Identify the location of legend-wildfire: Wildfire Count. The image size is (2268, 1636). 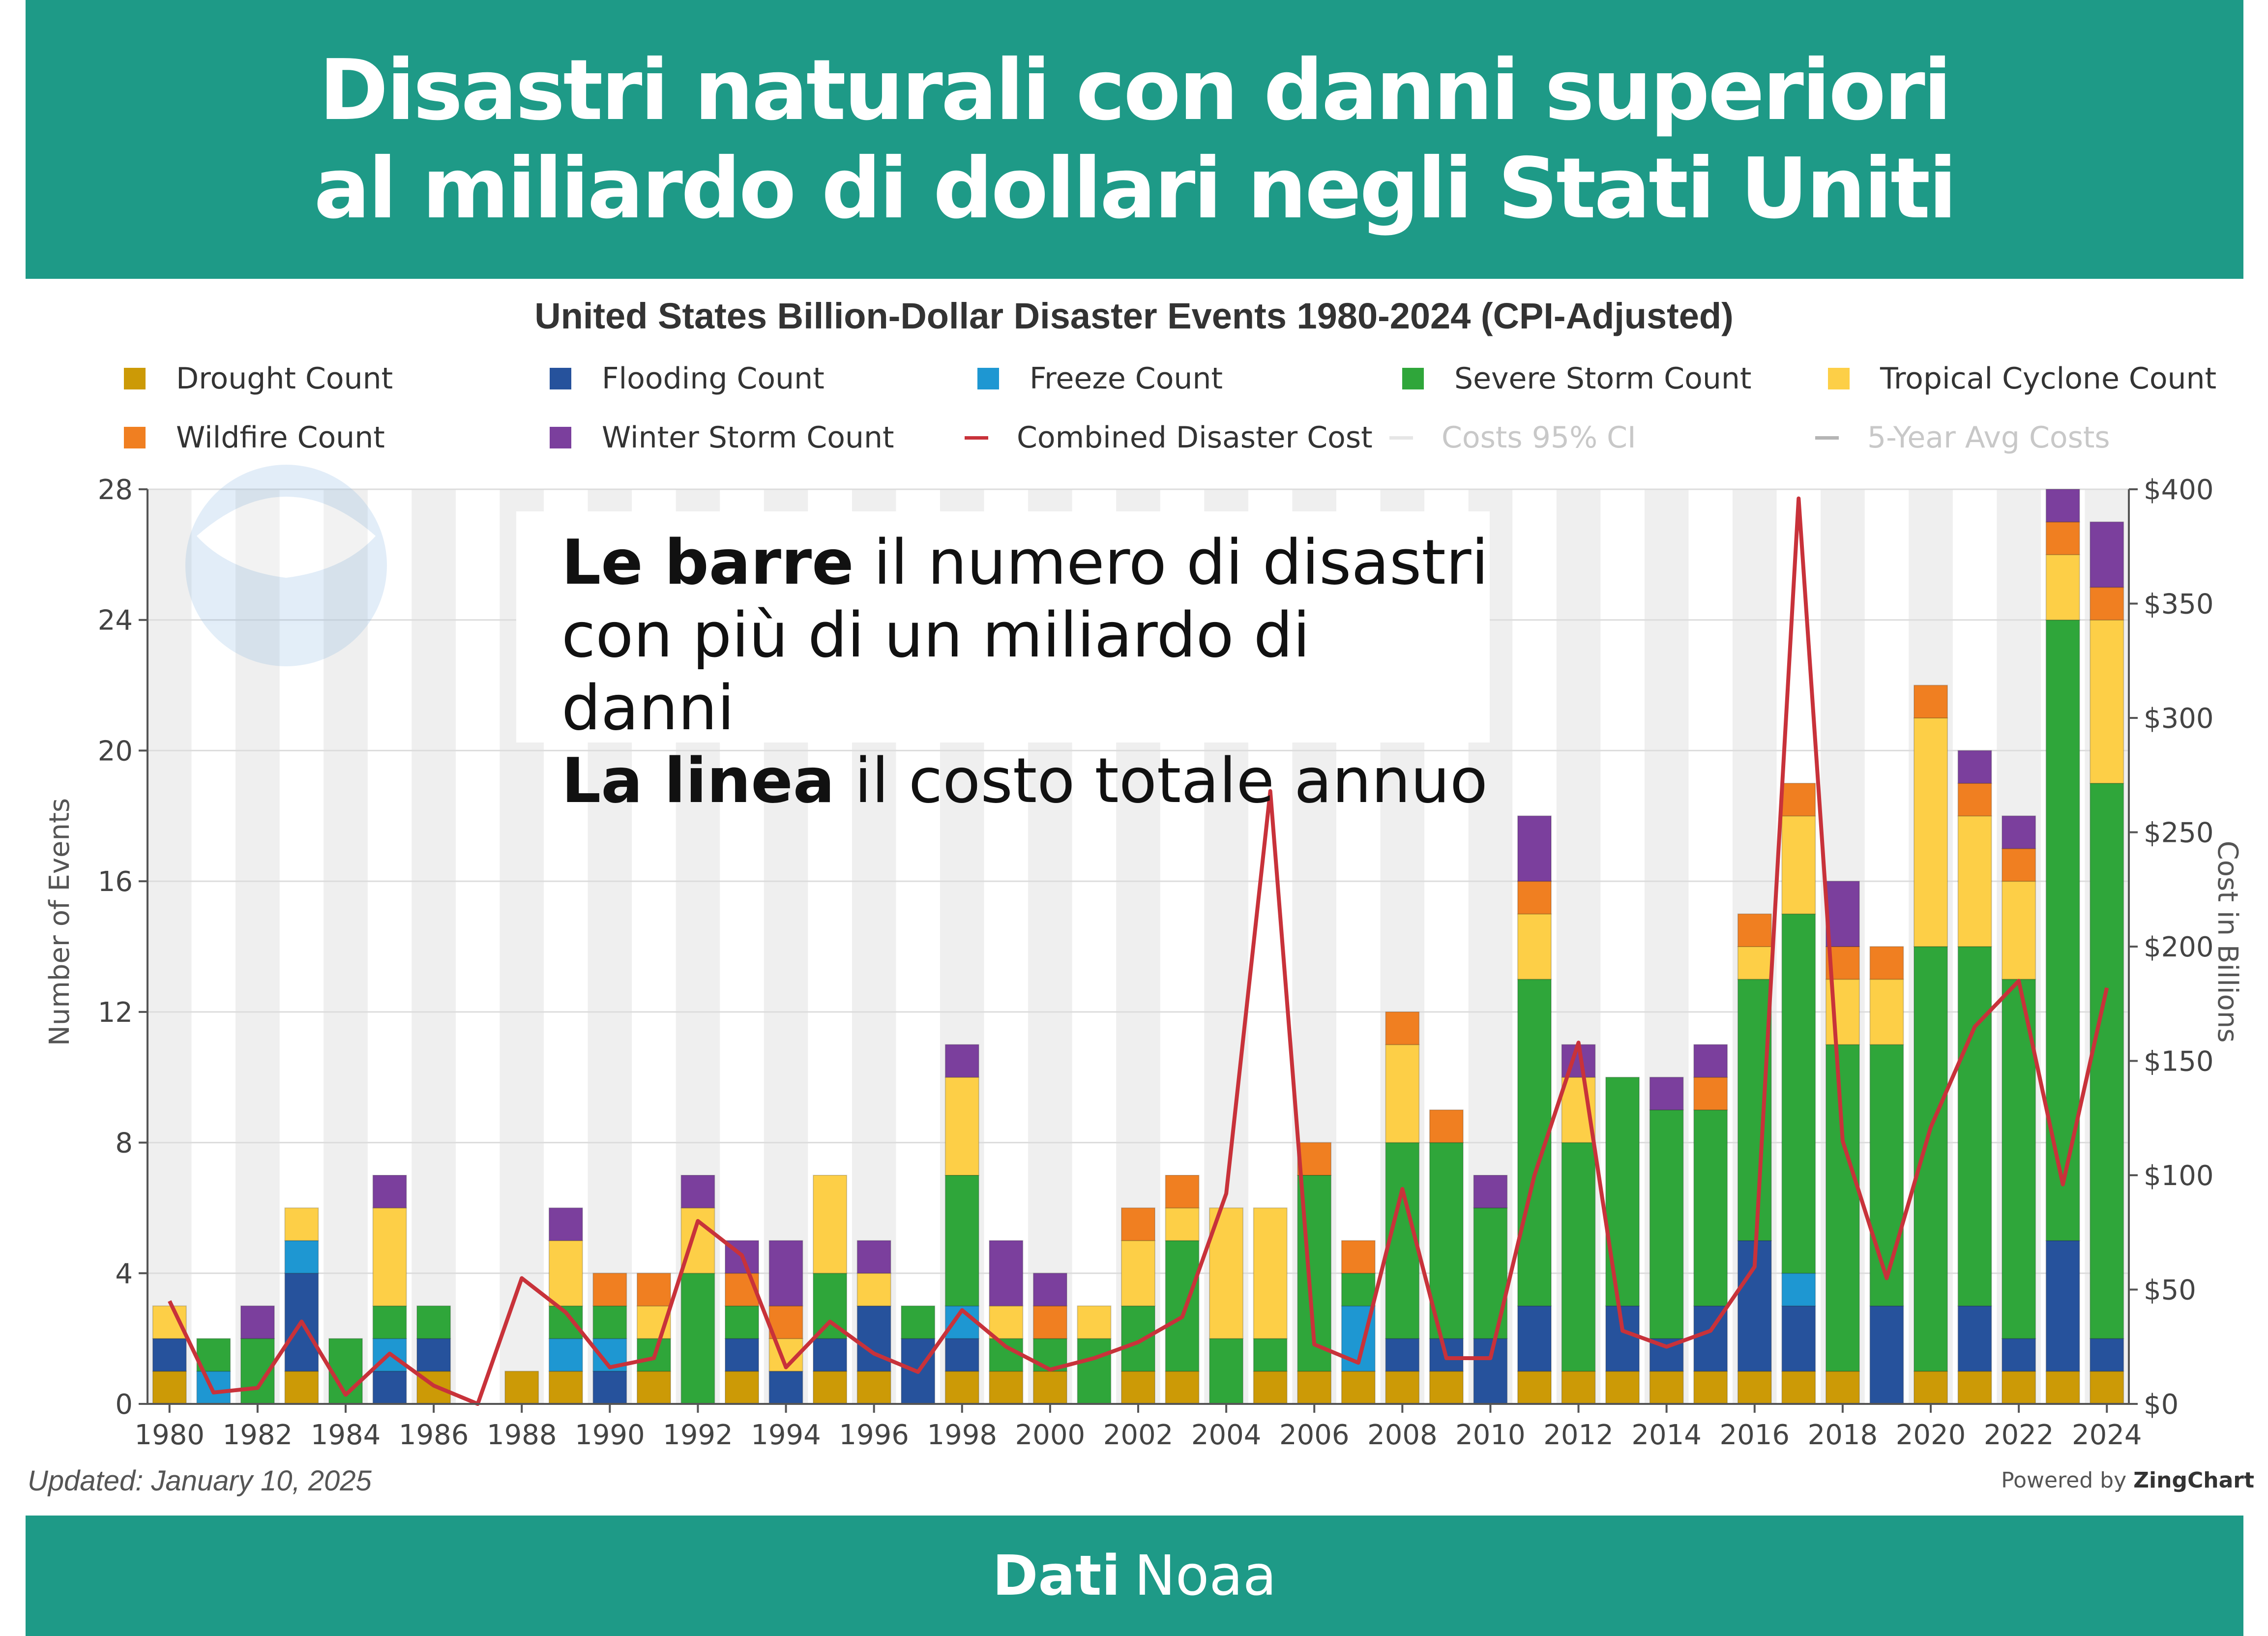
(254, 438).